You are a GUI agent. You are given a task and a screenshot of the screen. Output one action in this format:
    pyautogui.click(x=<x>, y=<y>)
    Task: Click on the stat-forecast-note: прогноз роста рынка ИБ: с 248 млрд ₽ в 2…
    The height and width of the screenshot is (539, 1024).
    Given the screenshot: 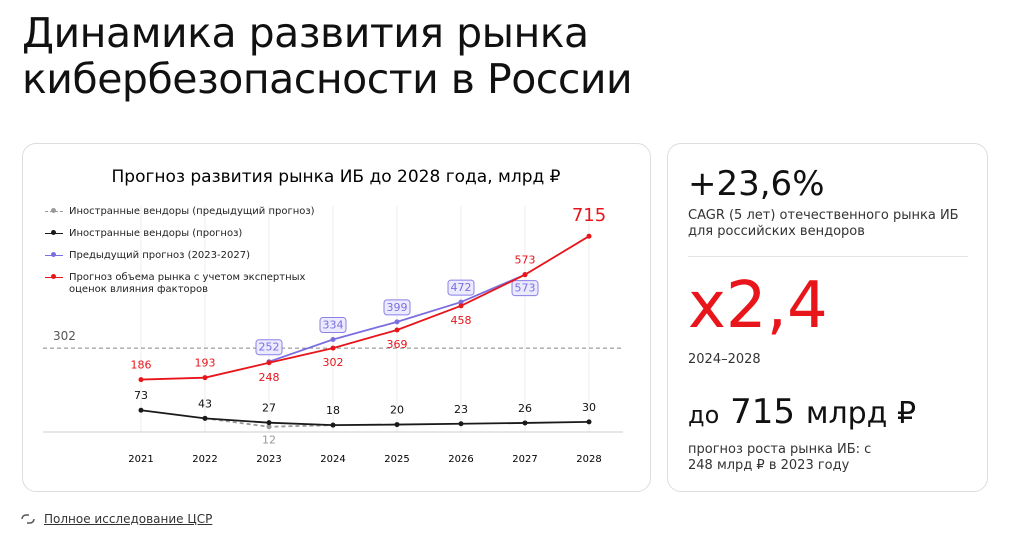 What is the action you would take?
    pyautogui.click(x=780, y=457)
    